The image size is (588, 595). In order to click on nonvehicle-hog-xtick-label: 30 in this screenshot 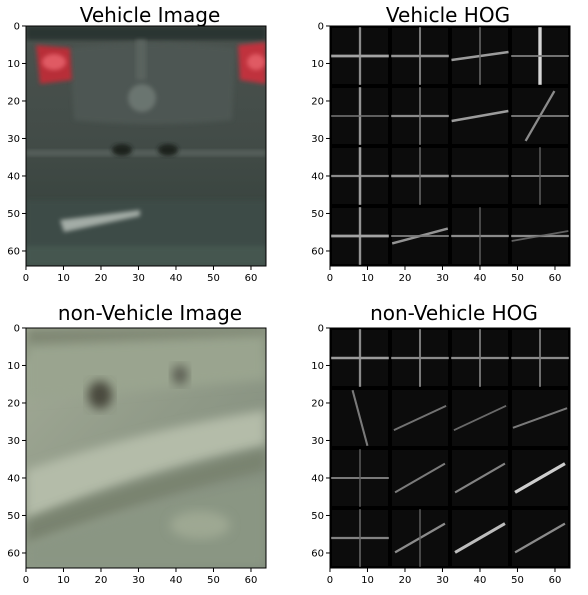, I will do `click(442, 580)`.